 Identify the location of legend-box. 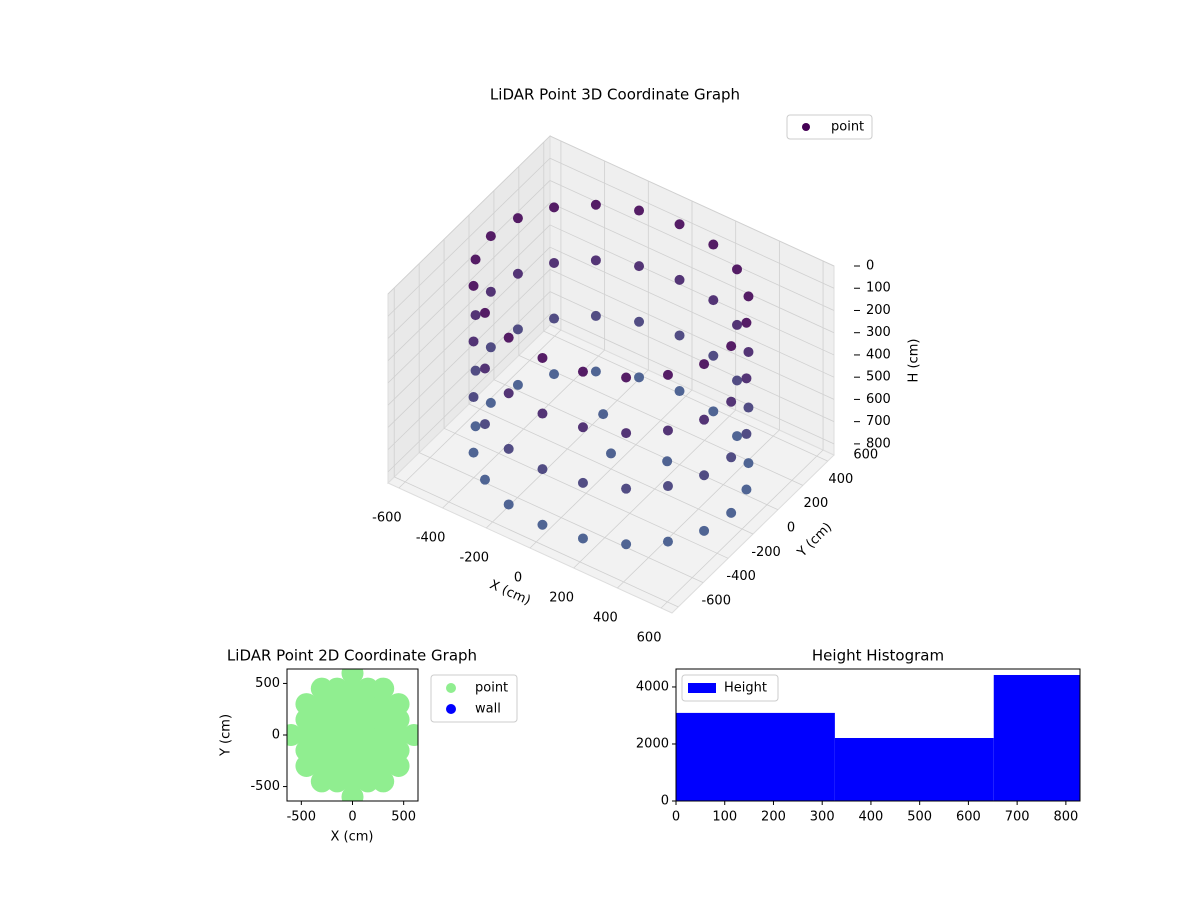
(730, 688).